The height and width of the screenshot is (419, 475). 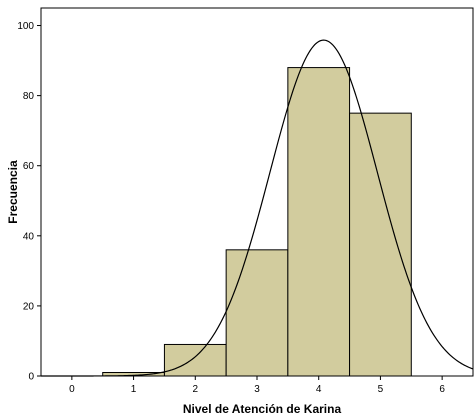 I want to click on x-axis: 0 1 2 3 4 5 6, so click(x=257, y=385).